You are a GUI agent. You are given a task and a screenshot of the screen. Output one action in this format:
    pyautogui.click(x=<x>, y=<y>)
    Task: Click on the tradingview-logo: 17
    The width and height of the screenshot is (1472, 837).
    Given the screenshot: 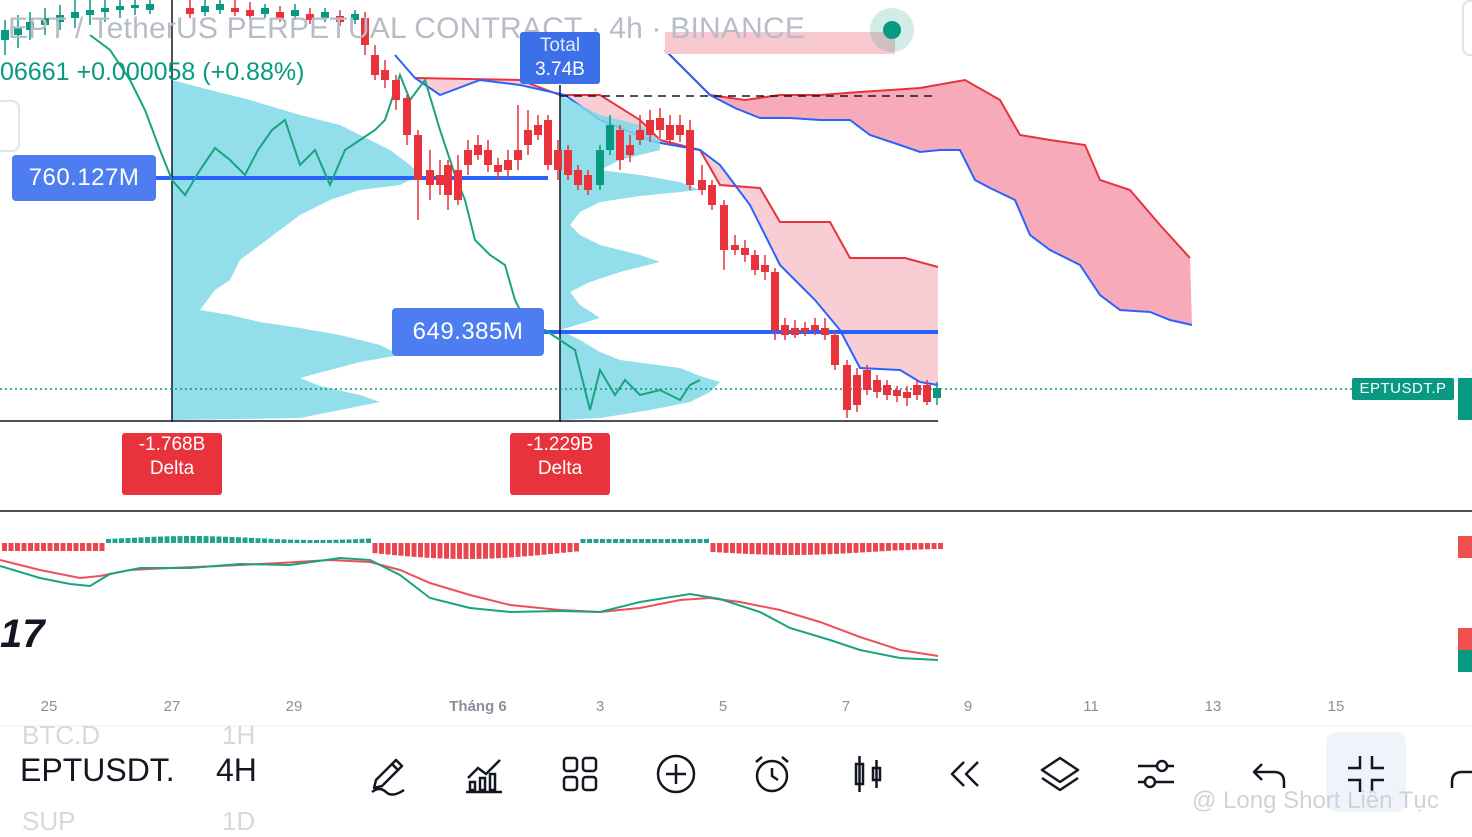 What is the action you would take?
    pyautogui.click(x=22, y=634)
    